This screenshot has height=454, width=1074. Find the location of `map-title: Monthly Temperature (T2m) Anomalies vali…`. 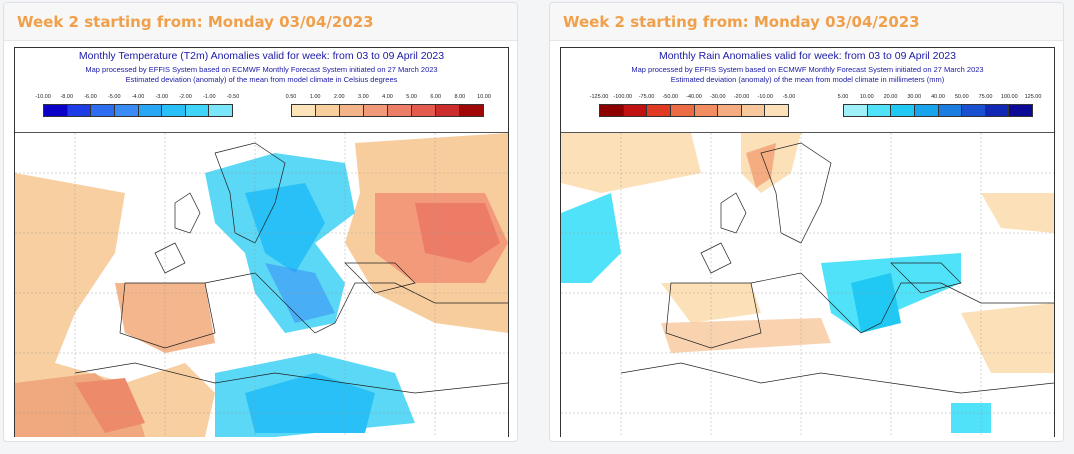

map-title: Monthly Temperature (T2m) Anomalies vali… is located at coordinates (261, 56).